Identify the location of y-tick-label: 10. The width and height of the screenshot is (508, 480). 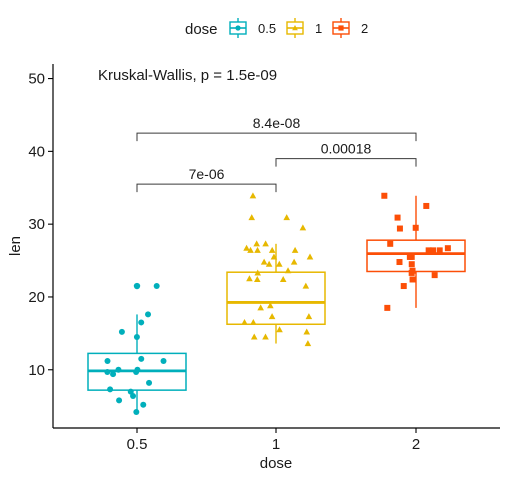
(36, 370).